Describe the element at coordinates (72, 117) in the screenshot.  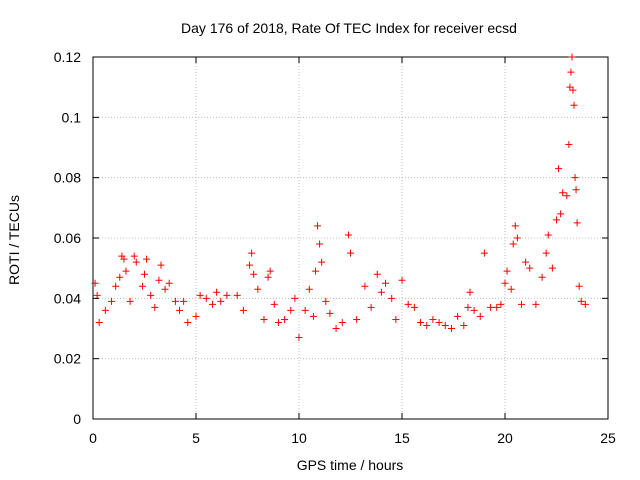
I see `y-tick-label: 0.1` at that location.